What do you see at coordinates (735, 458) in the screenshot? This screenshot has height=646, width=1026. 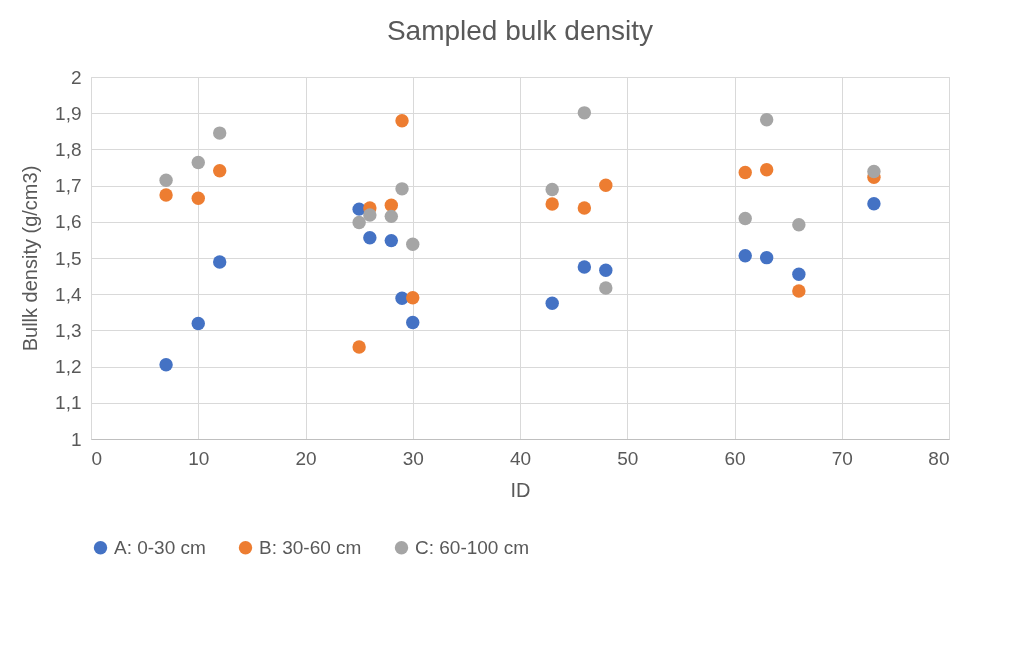 I see `x-tick-label: 60` at bounding box center [735, 458].